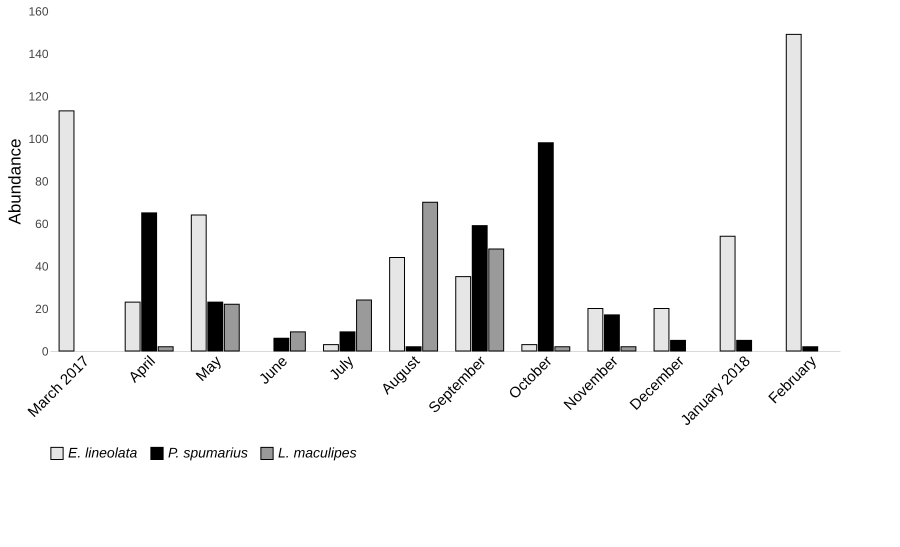 This screenshot has width=900, height=547. What do you see at coordinates (38, 139) in the screenshot?
I see `y-tick-label: 100` at bounding box center [38, 139].